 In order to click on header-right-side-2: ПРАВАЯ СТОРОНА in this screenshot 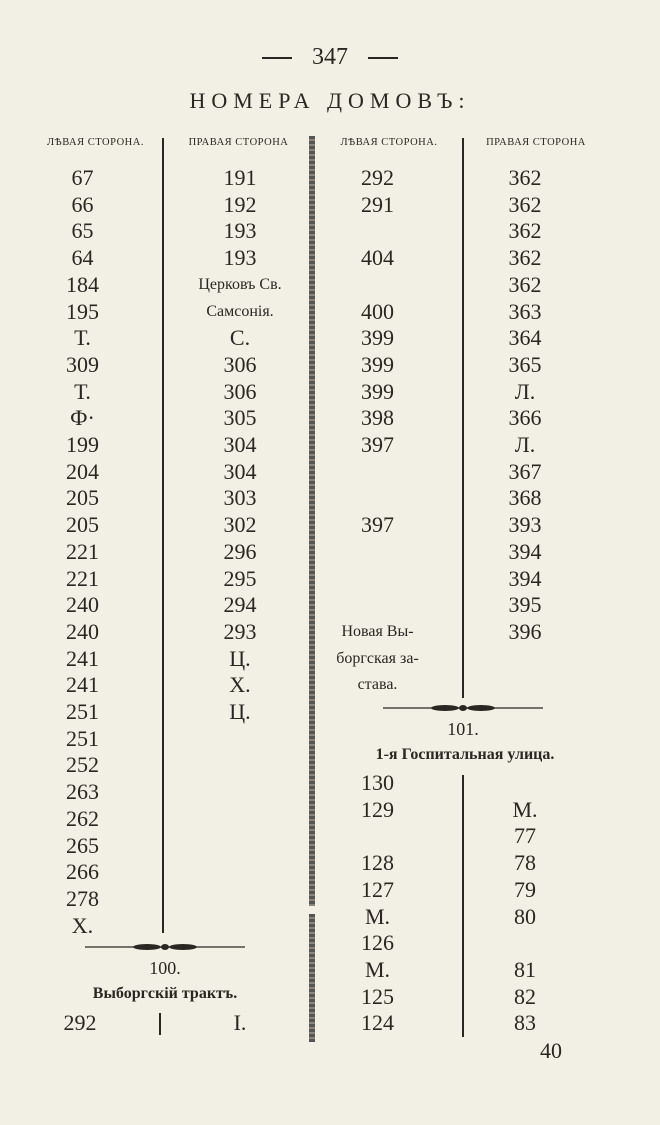, I will do `click(536, 142)`.